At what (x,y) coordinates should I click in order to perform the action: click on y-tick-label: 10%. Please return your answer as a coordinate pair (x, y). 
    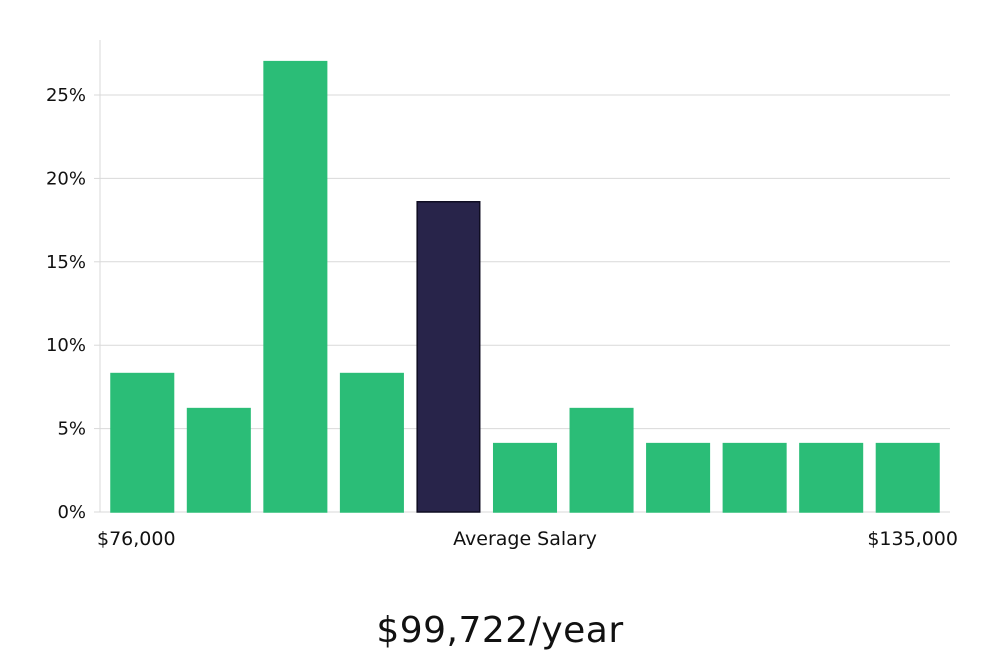
    Looking at the image, I should click on (66, 345).